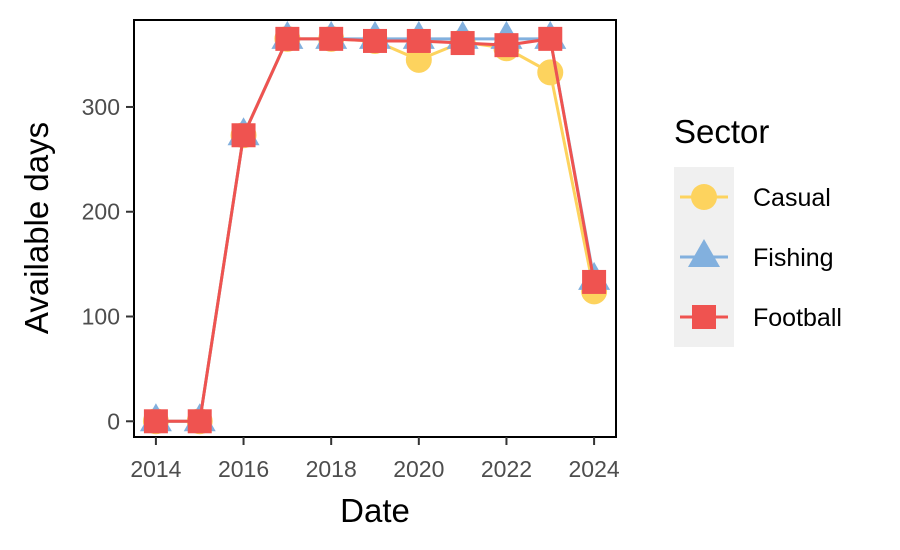 The image size is (900, 550). Describe the element at coordinates (792, 198) in the screenshot. I see `legend-label-casual: Casual` at that location.